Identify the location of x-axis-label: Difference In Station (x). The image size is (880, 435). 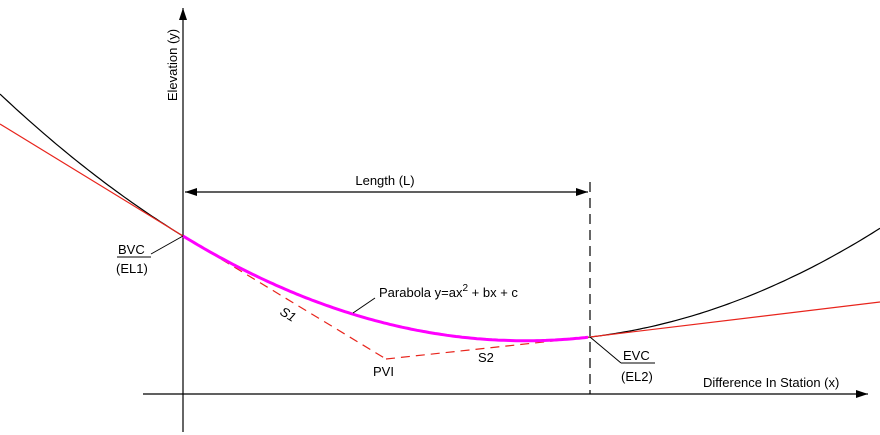
(771, 382).